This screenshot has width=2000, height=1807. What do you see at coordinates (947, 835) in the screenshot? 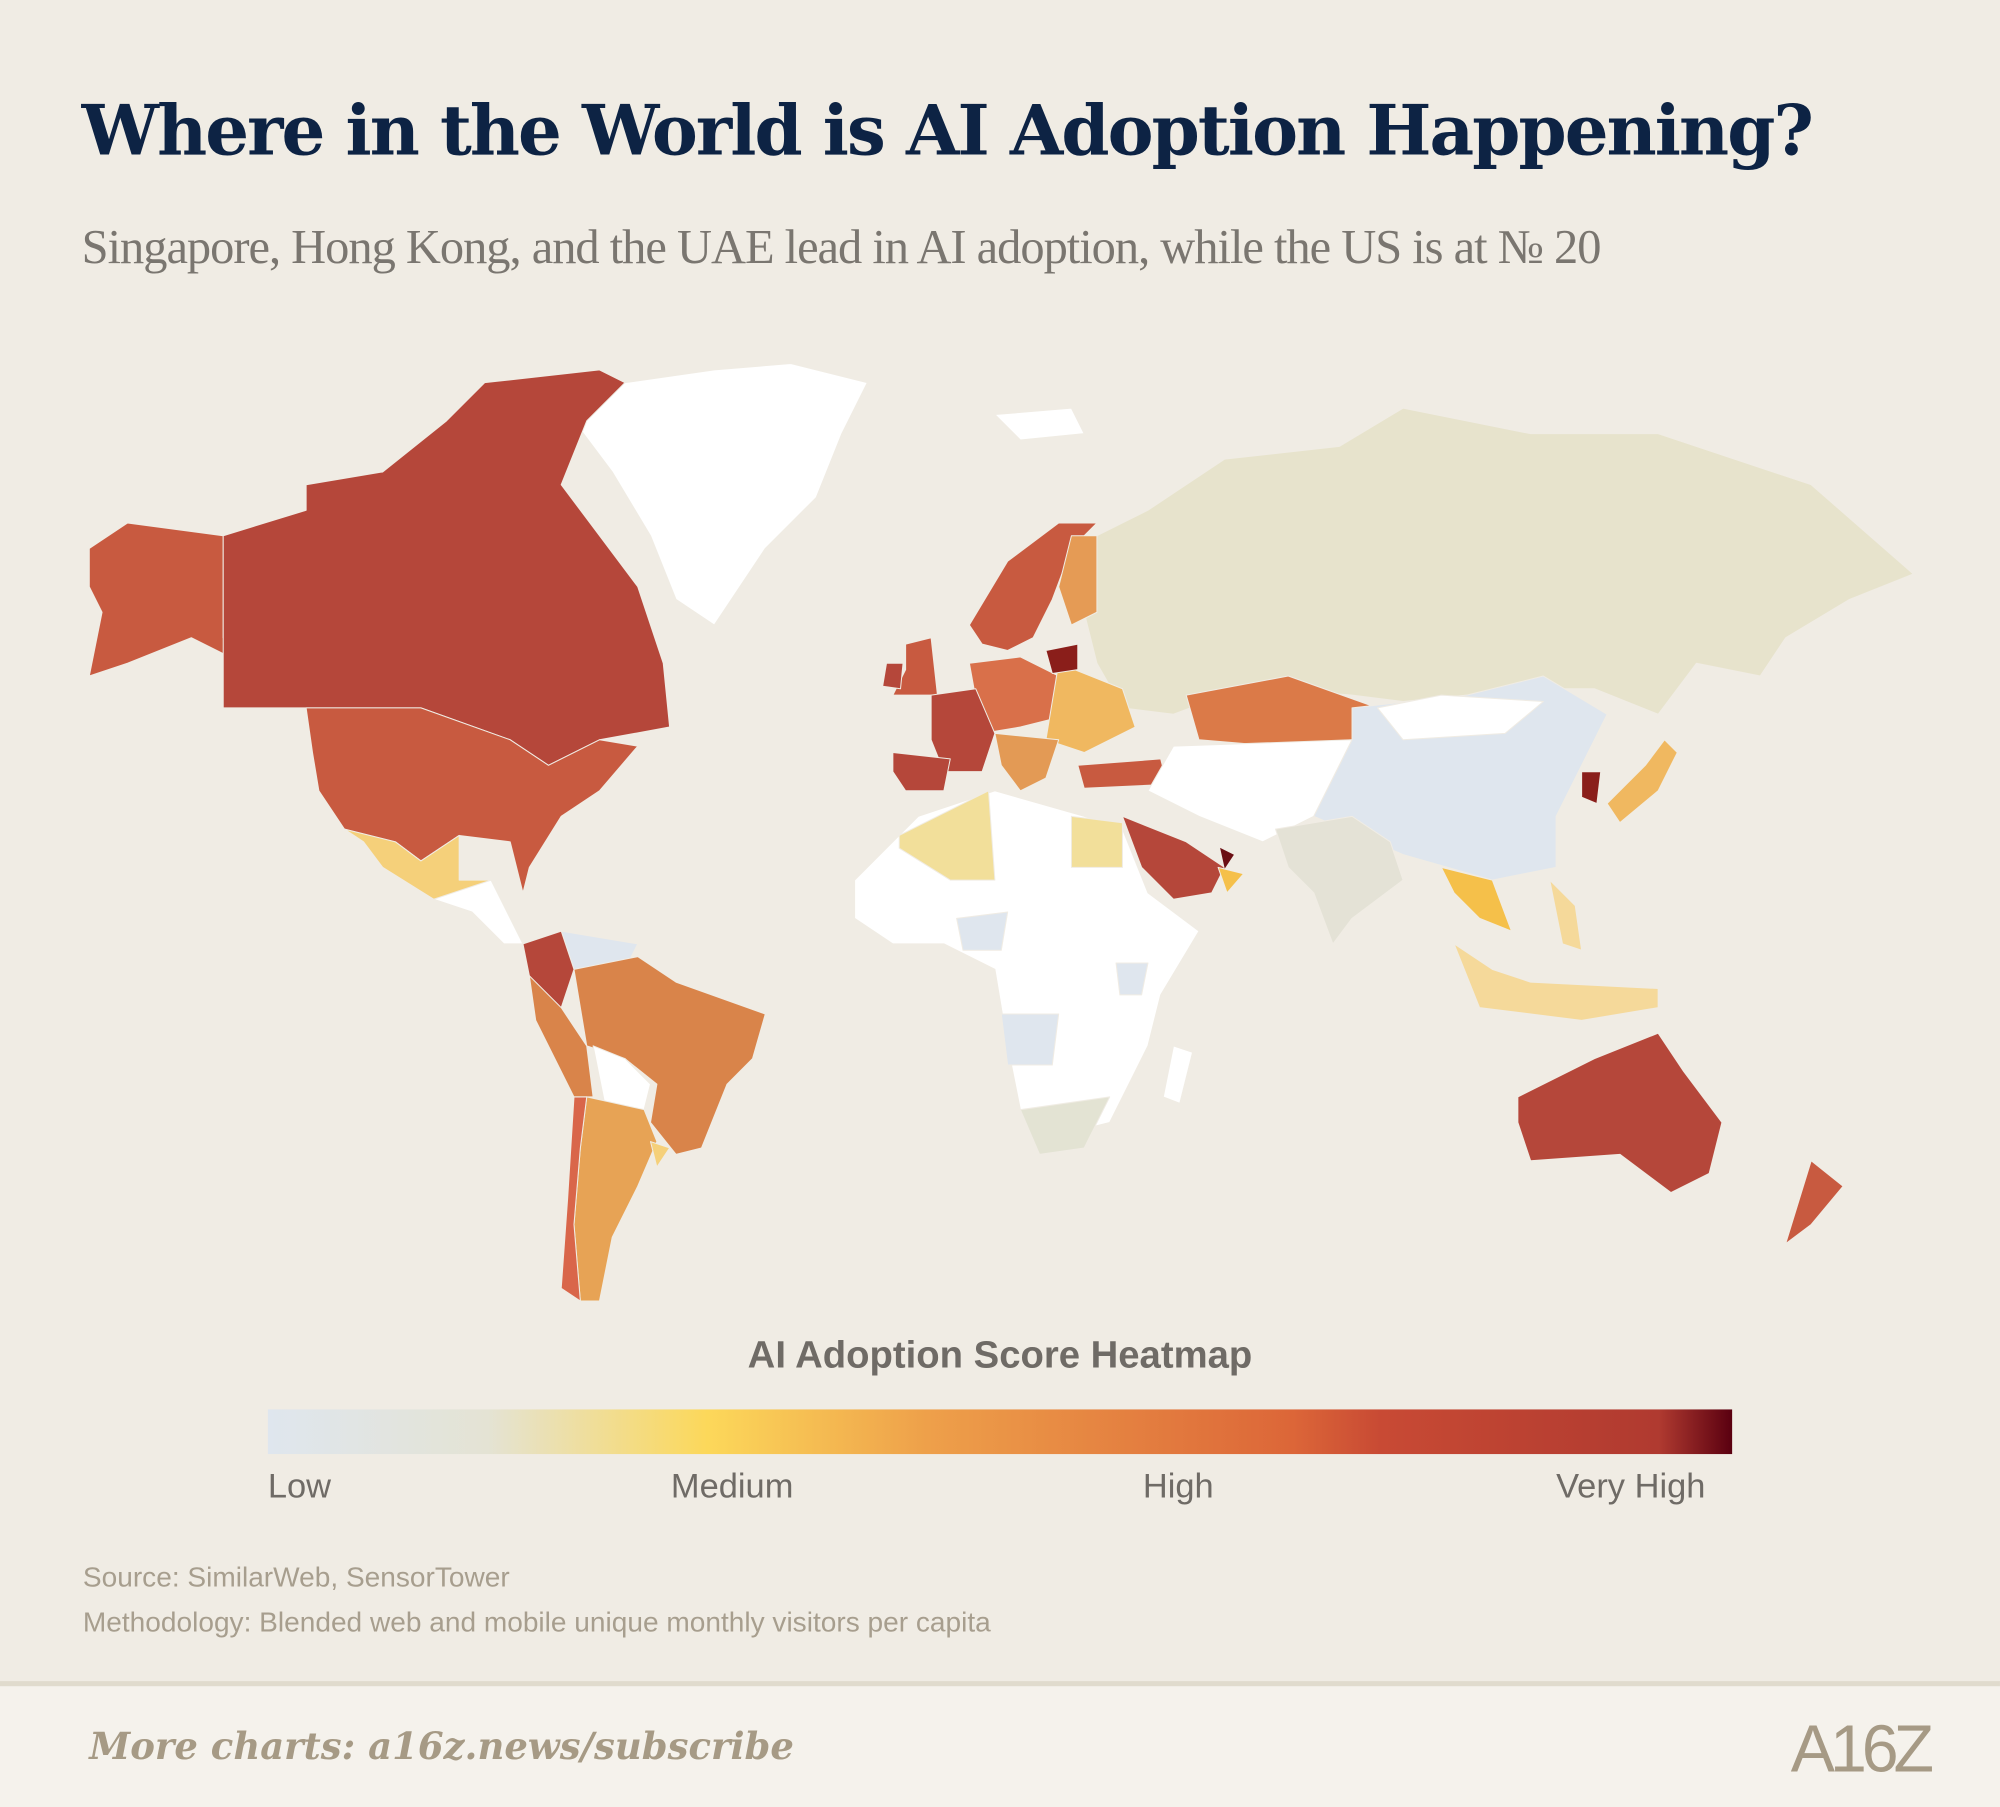
I see `country-algeria` at bounding box center [947, 835].